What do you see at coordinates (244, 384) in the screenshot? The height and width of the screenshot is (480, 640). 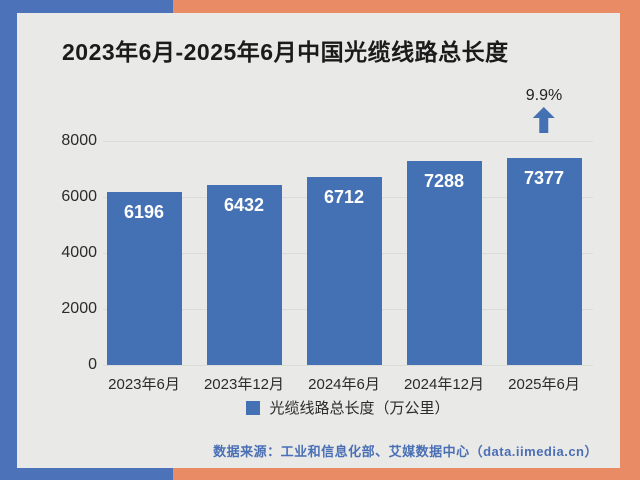 I see `x-axis-tick-label: 2023年12月` at bounding box center [244, 384].